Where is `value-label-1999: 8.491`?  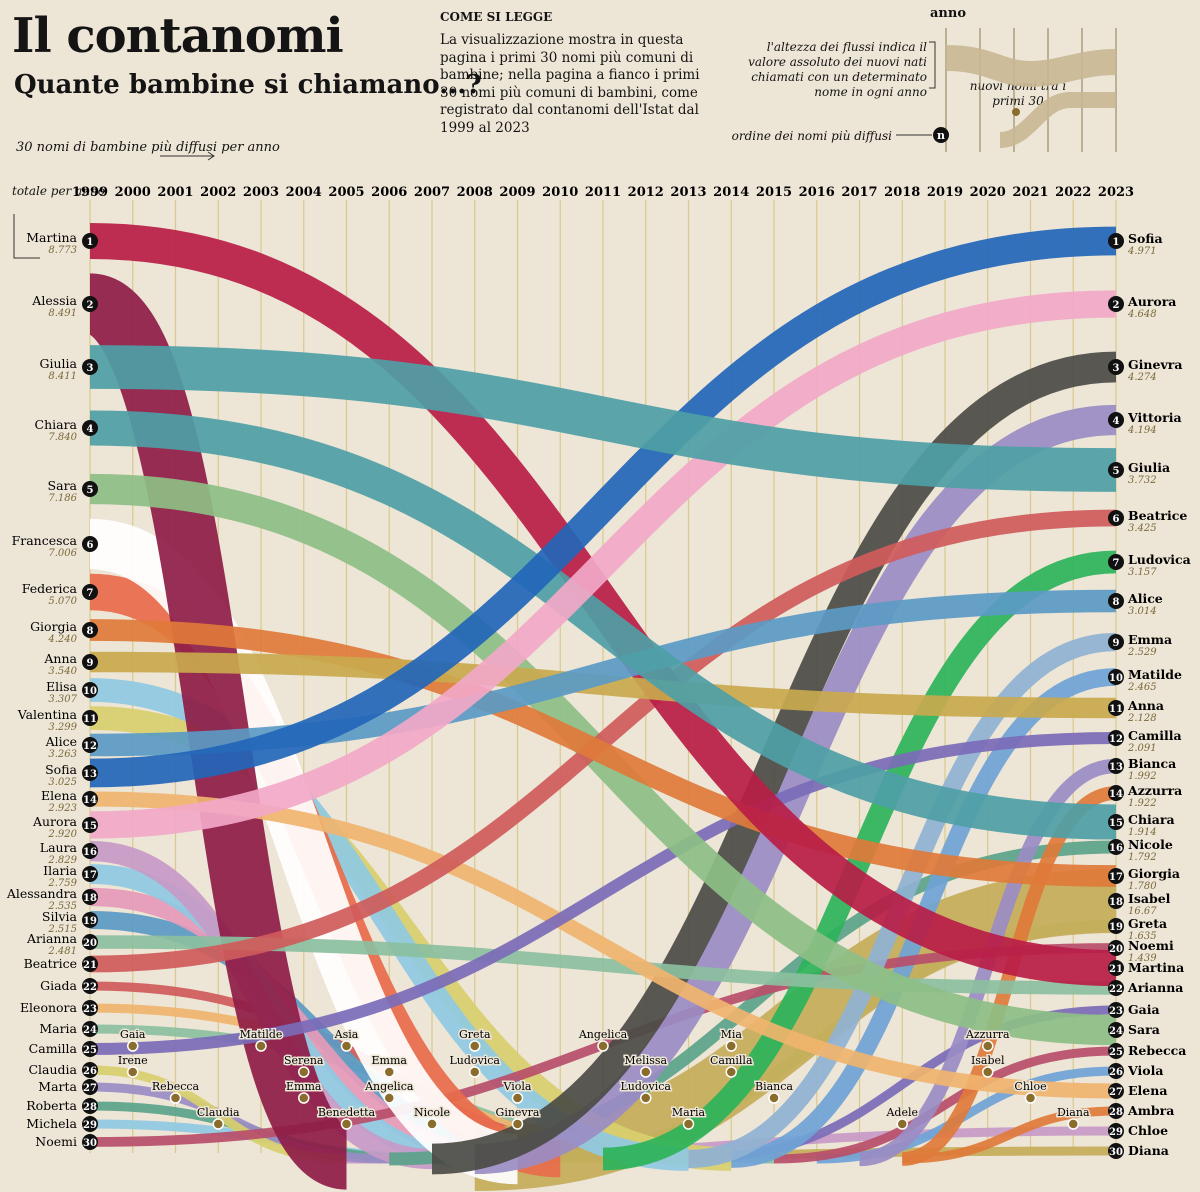 value-label-1999: 8.491 is located at coordinates (62, 313).